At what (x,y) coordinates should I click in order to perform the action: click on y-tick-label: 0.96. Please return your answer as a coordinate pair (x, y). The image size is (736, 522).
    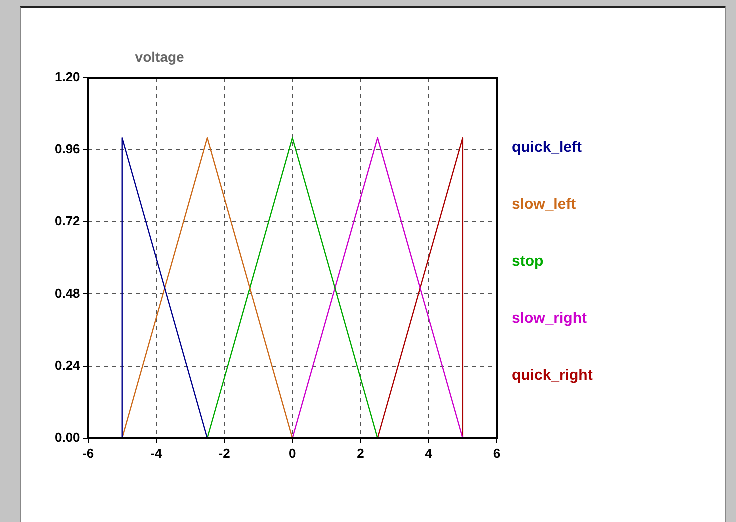
    Looking at the image, I should click on (67, 149).